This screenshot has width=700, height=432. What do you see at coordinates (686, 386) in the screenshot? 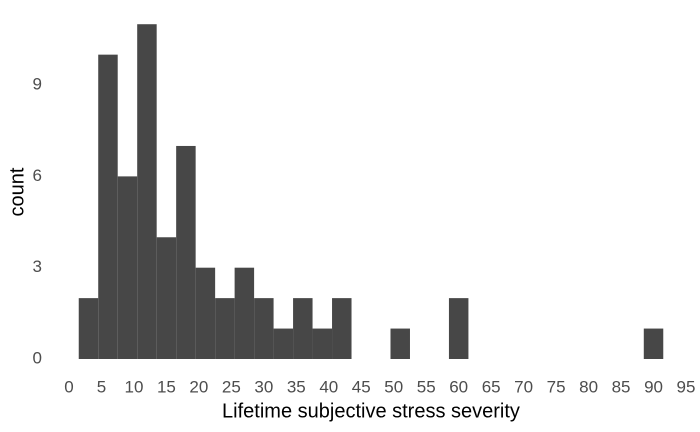
I see `x-tick-label: 95` at bounding box center [686, 386].